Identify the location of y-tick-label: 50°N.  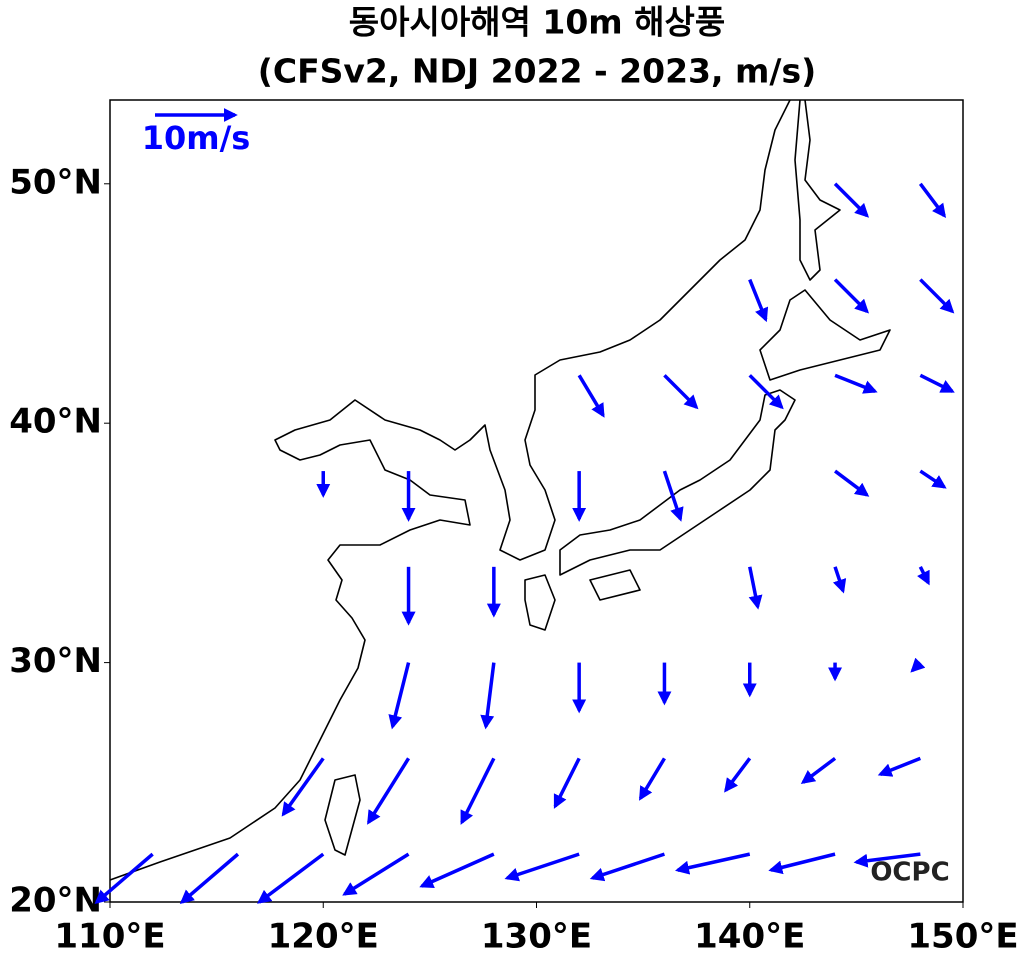
(55, 182).